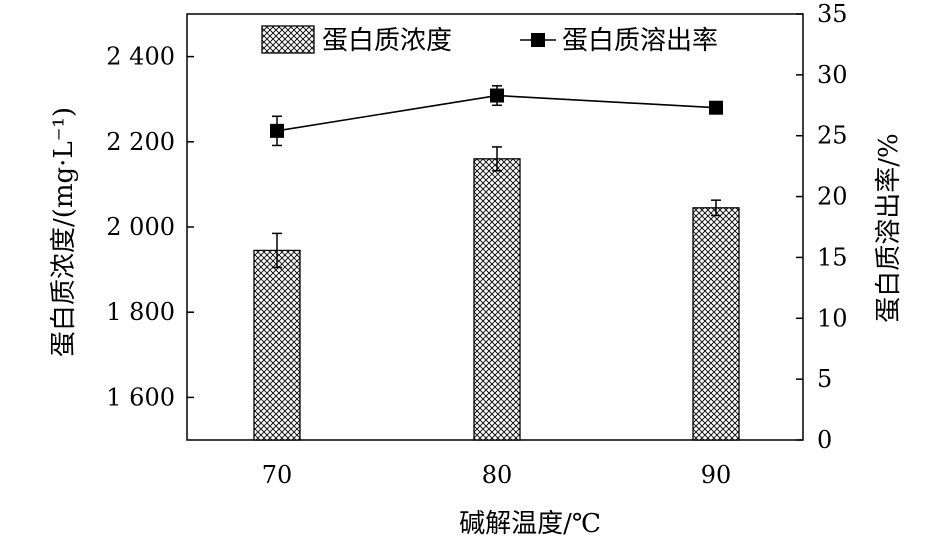  Describe the element at coordinates (640, 41) in the screenshot. I see `legend-label-dissolution: 蛋白质溶出率` at that location.